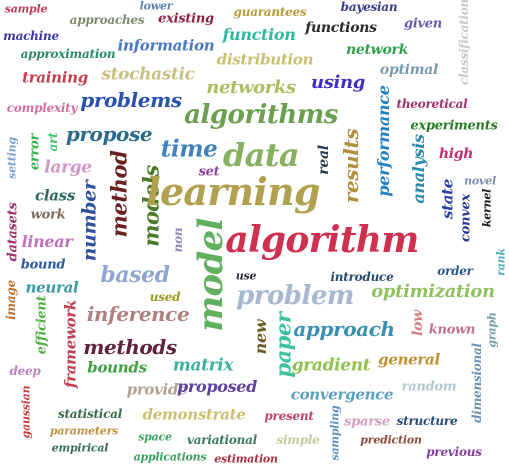 The width and height of the screenshot is (509, 469). What do you see at coordinates (452, 330) in the screenshot?
I see `word-known: known` at bounding box center [452, 330].